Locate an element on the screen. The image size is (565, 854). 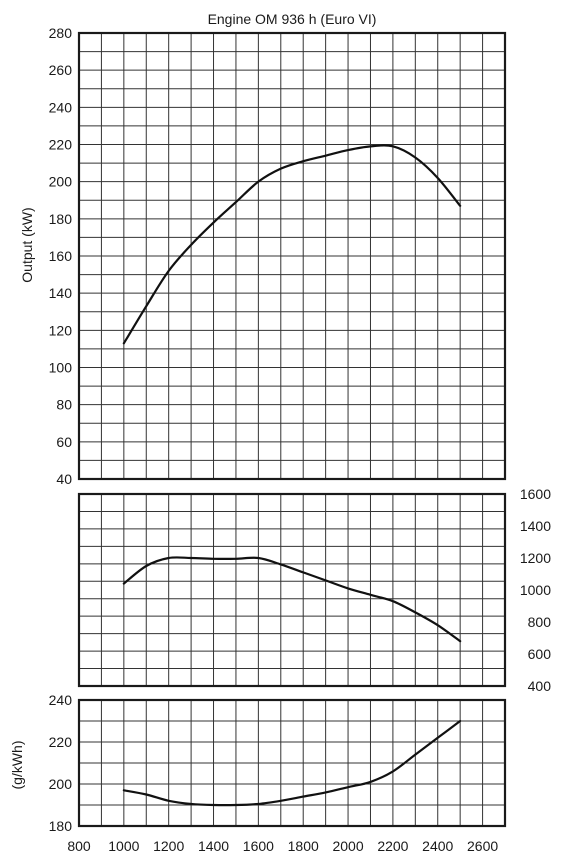
output-y-tick-label: 280 is located at coordinates (61, 33).